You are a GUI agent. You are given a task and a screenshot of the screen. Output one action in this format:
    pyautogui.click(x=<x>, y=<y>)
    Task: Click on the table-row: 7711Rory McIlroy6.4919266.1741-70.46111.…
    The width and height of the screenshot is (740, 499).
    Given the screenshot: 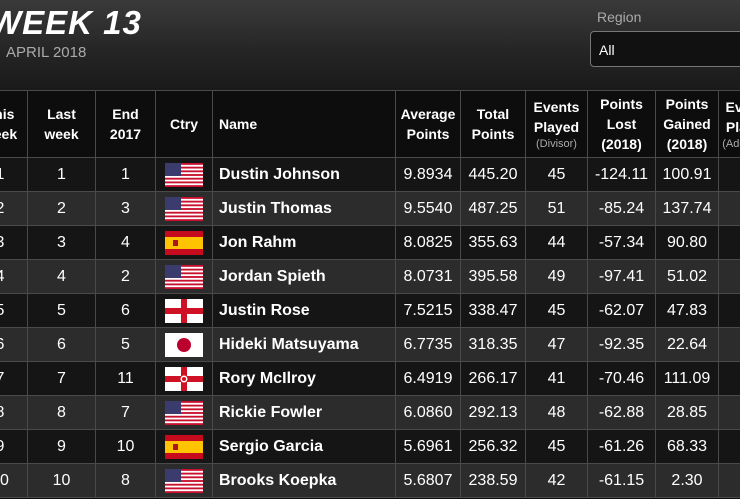 What is the action you would take?
    pyautogui.click(x=370, y=378)
    